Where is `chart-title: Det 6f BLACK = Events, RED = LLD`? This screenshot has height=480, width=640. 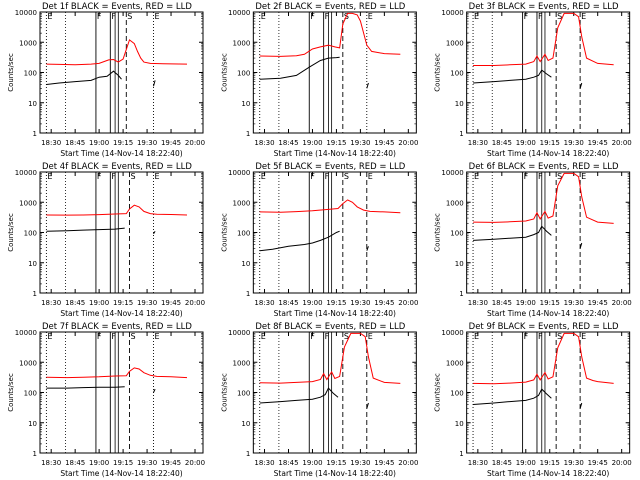
chart-title: Det 6f BLACK = Events, RED = LLD is located at coordinates (544, 167).